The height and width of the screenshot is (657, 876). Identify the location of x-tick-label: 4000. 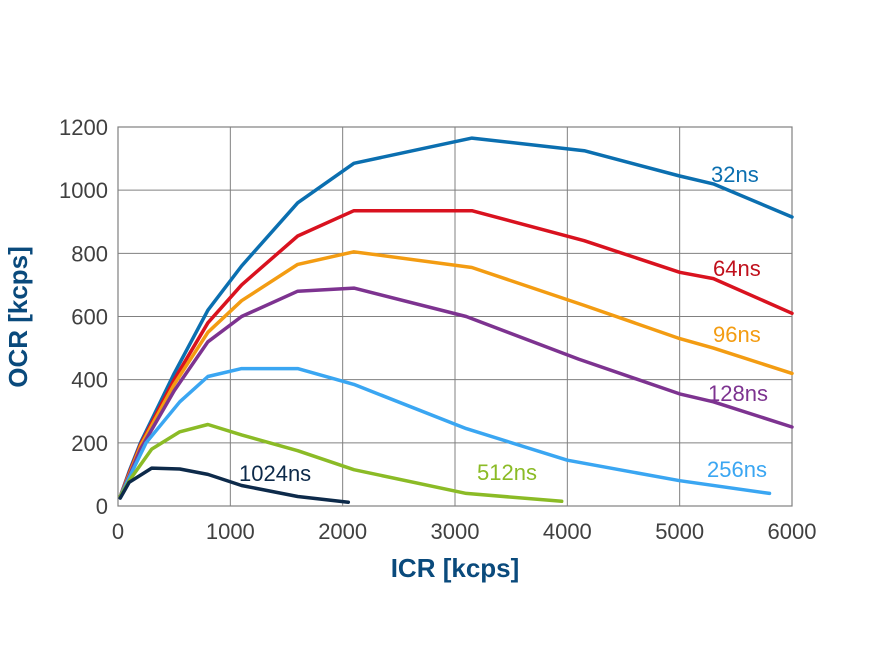
(567, 531).